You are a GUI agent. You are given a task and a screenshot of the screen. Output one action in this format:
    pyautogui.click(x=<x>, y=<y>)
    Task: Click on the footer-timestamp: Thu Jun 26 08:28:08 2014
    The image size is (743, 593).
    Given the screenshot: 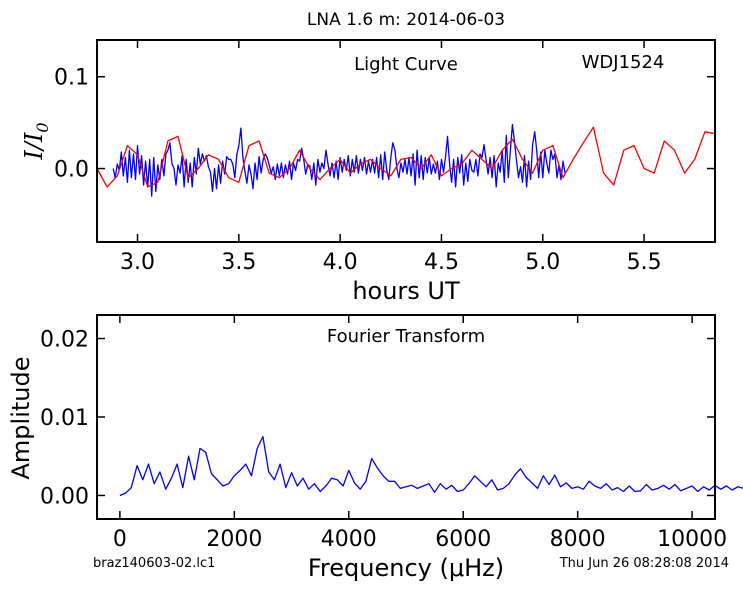 What is the action you would take?
    pyautogui.click(x=644, y=563)
    